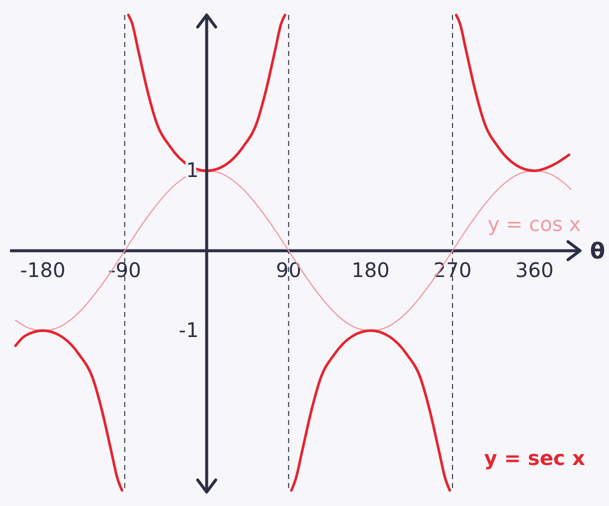  Describe the element at coordinates (370, 270) in the screenshot. I see `x-tick-label: 180` at that location.